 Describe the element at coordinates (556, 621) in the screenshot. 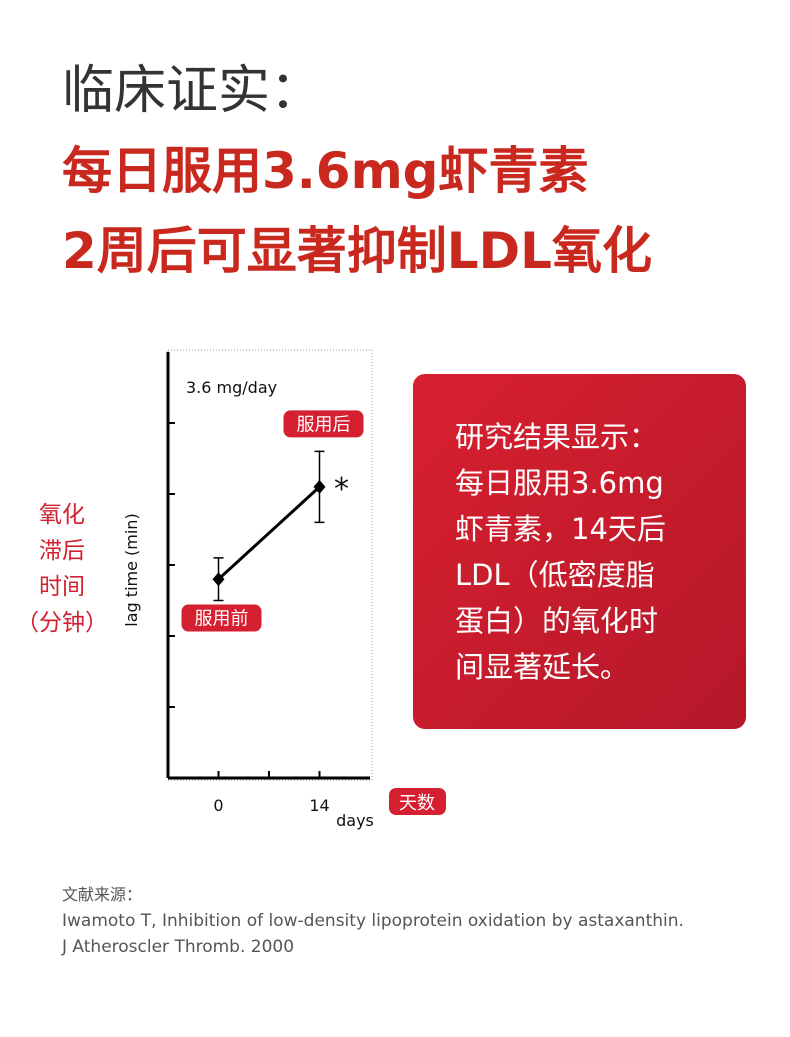

I see `callout-line: 蛋白）的氧化时` at that location.